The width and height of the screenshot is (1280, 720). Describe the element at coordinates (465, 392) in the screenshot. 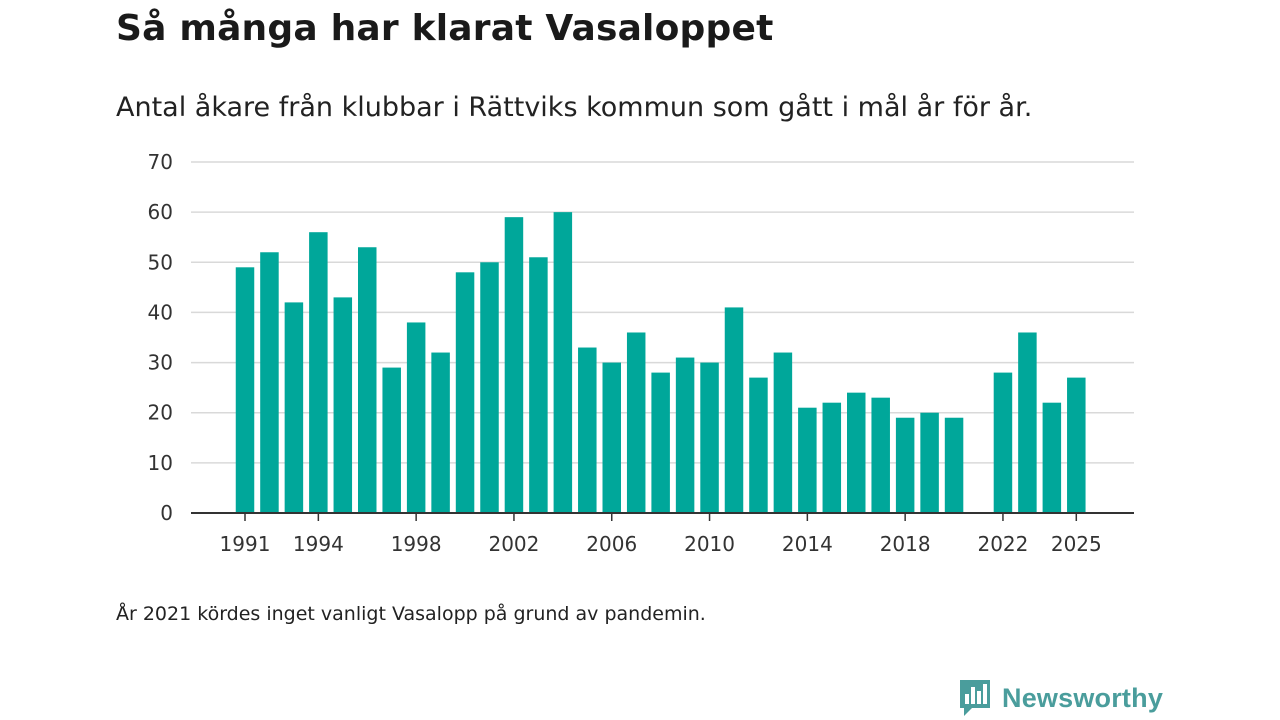

I see `bar-2000` at that location.